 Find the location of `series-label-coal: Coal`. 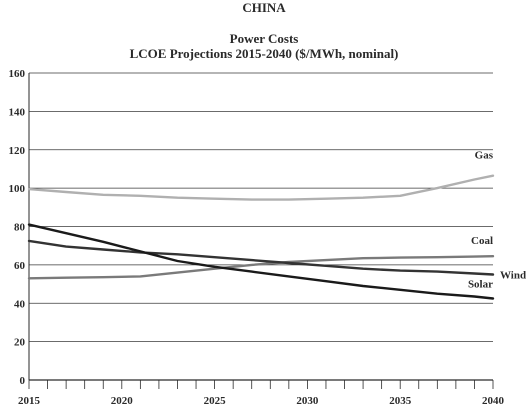

series-label-coal: Coal is located at coordinates (482, 241).